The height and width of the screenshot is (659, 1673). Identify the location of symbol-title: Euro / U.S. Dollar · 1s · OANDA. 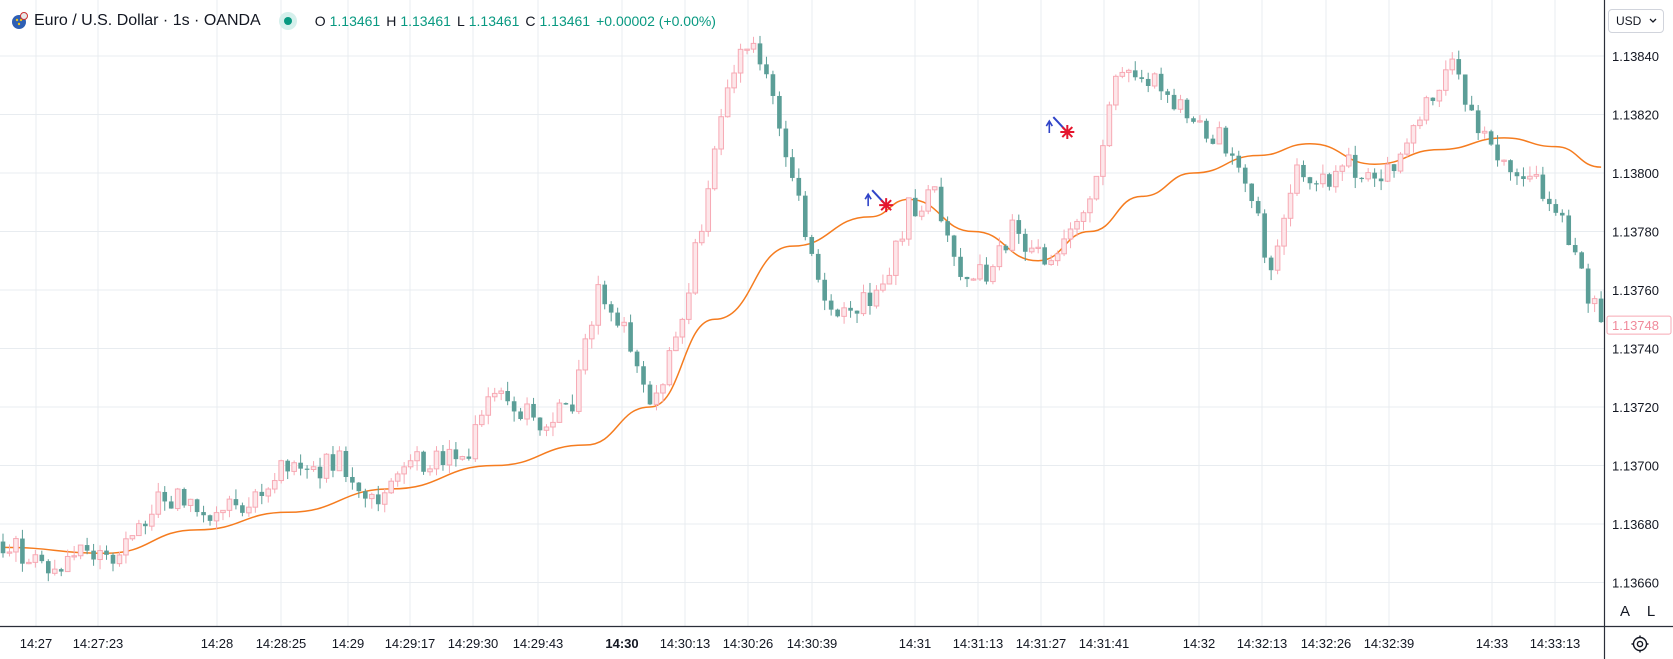
(147, 20).